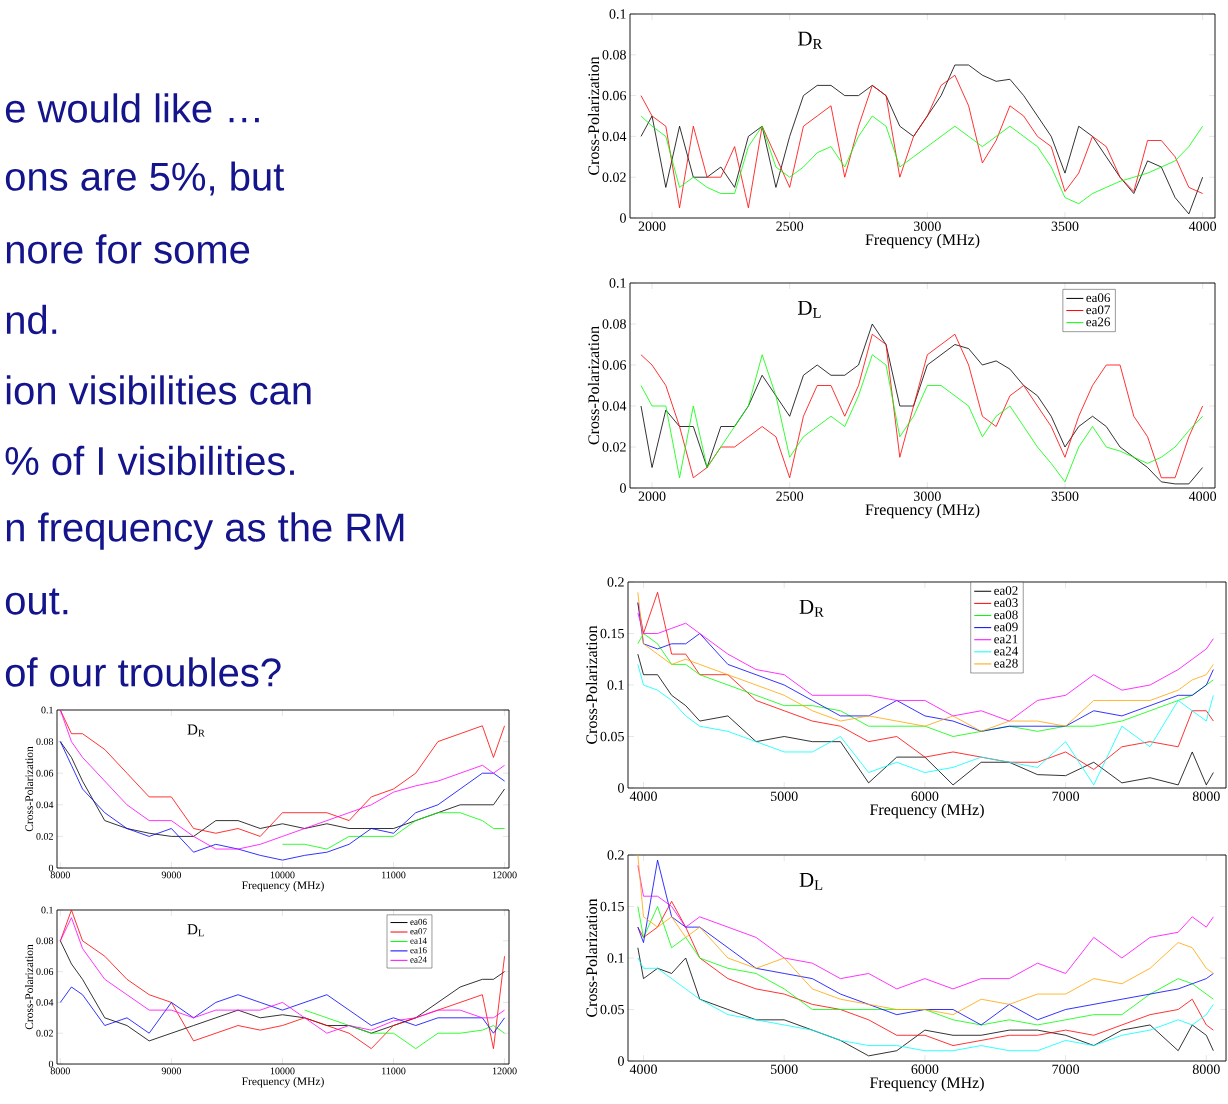 The height and width of the screenshot is (1104, 1228). Describe the element at coordinates (1006, 627) in the screenshot. I see `legend-label: ea09` at that location.